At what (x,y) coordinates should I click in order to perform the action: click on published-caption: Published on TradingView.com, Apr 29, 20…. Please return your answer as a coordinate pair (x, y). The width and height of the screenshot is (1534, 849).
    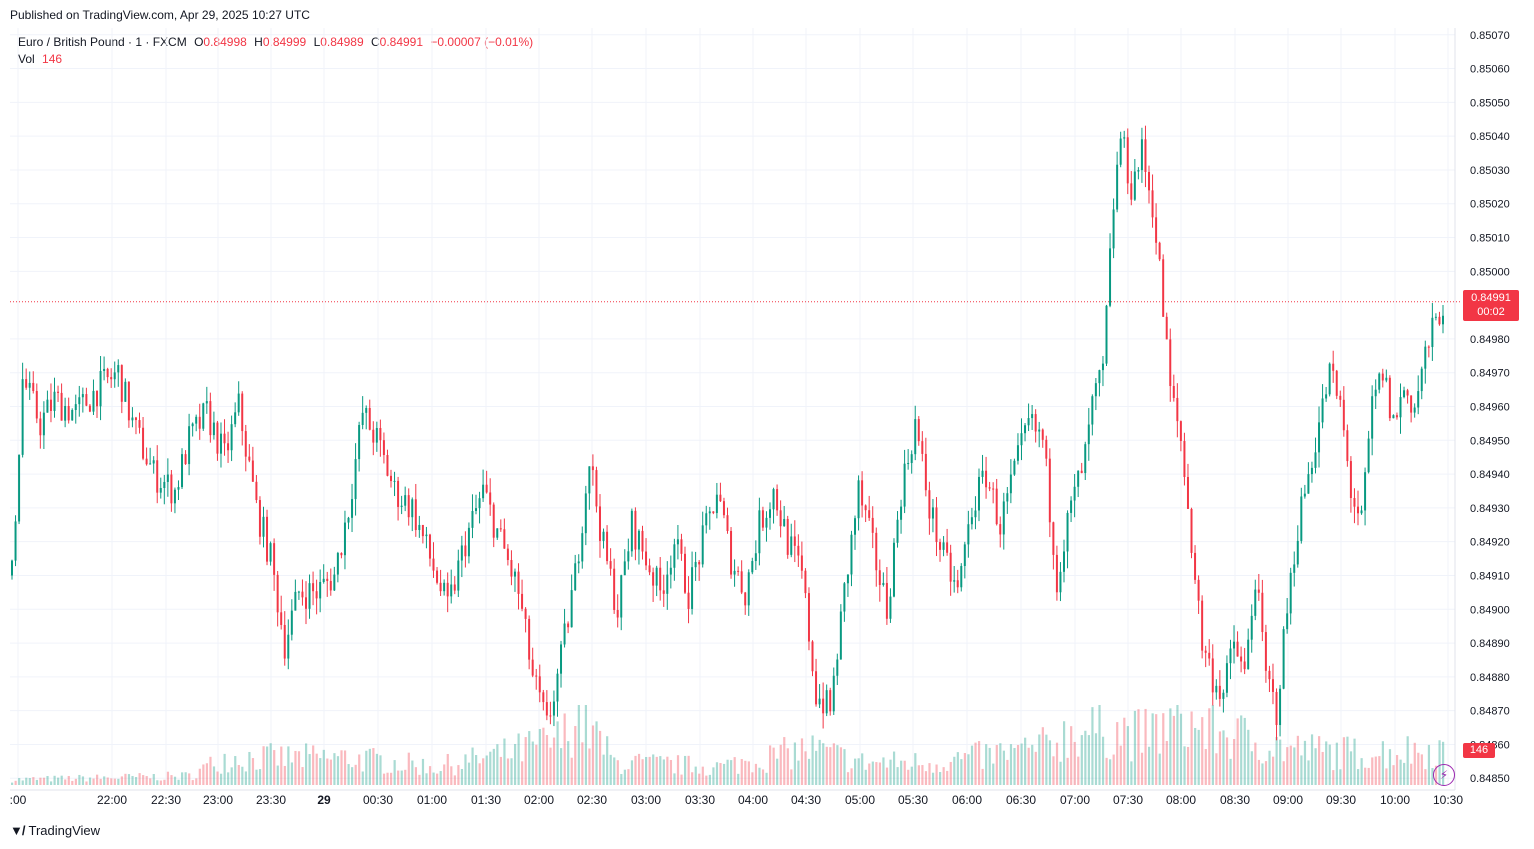
    Looking at the image, I should click on (160, 15).